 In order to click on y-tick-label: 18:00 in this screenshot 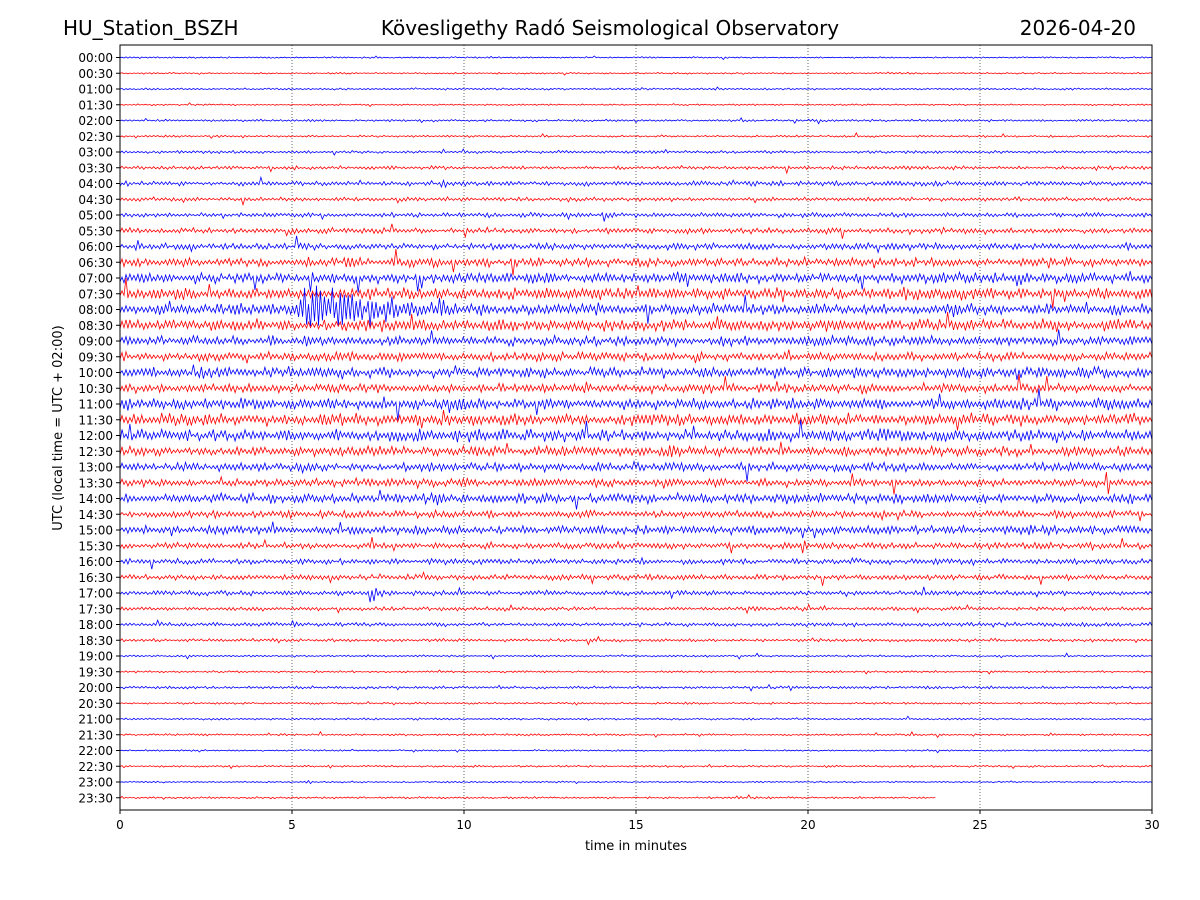, I will do `click(95, 625)`.